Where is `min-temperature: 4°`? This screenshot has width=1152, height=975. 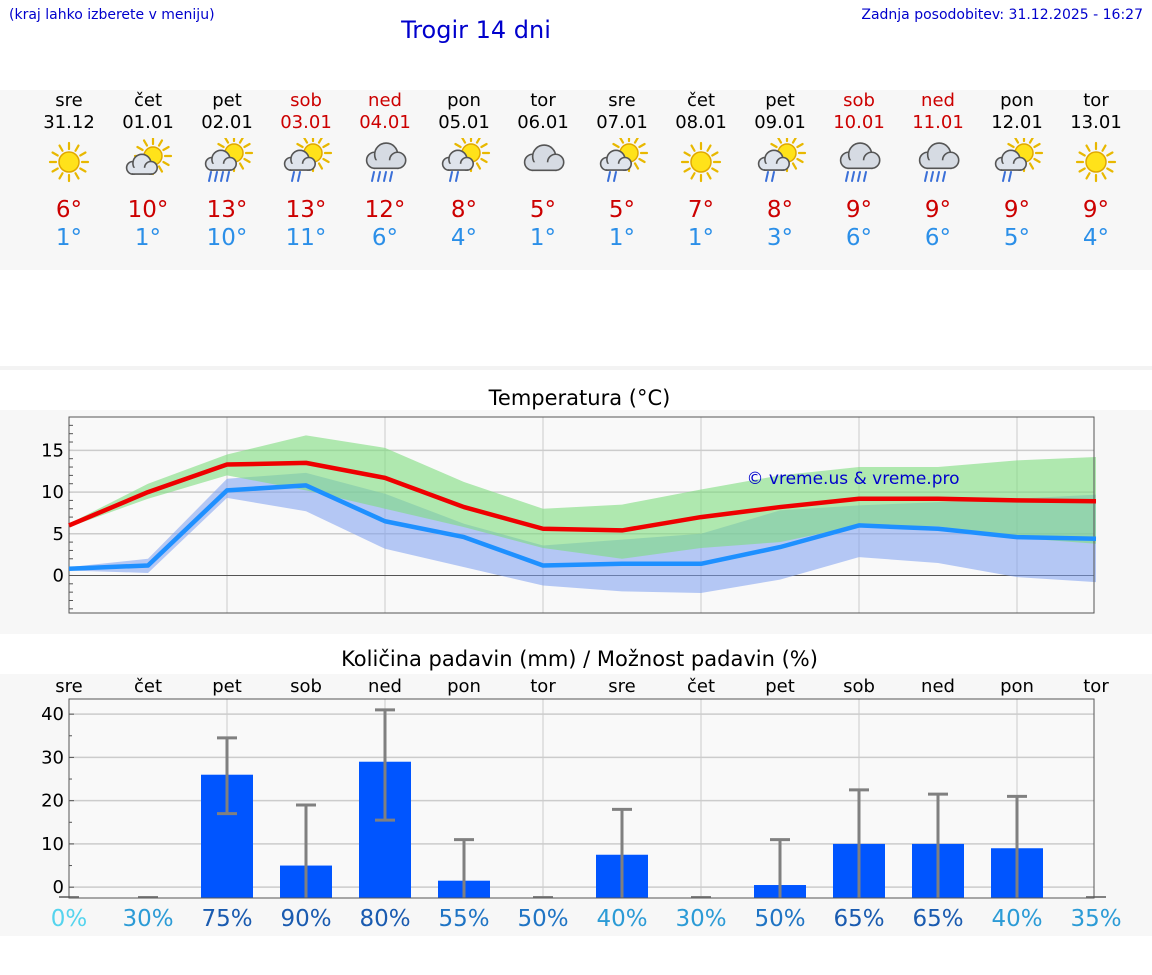
min-temperature: 4° is located at coordinates (464, 238).